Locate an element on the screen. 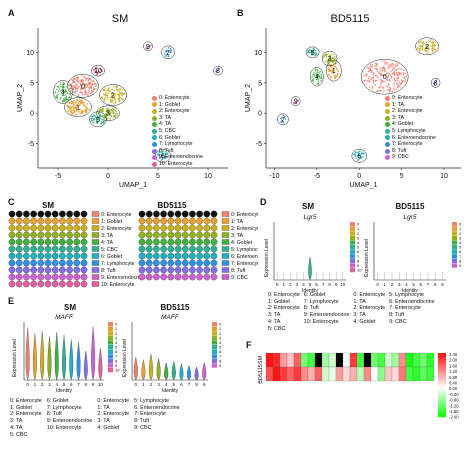  legend-item: 2: Enterocyte is located at coordinates (177, 111).